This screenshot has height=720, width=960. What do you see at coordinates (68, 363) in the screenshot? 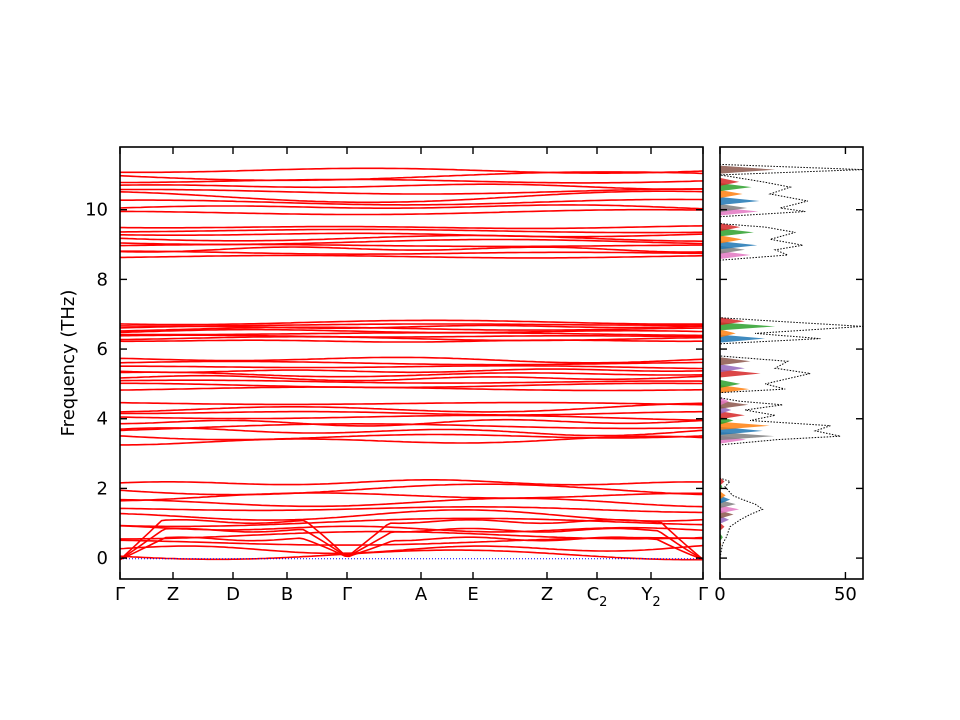
I see `y-axis-title: Frequency (THz)` at bounding box center [68, 363].